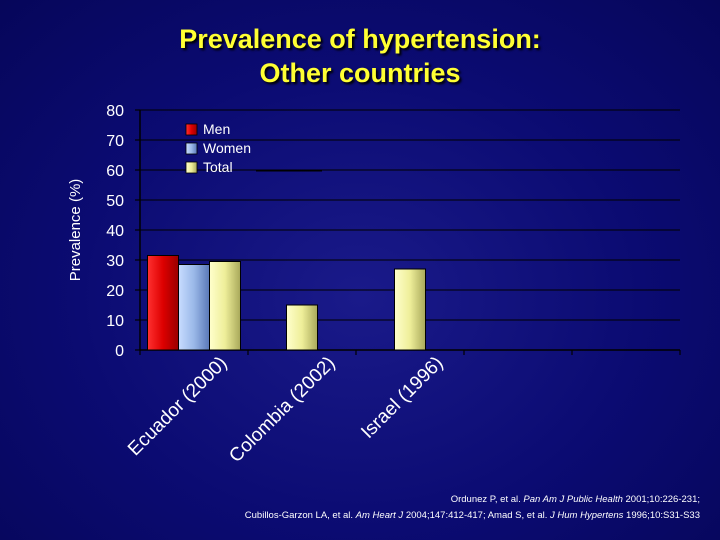  What do you see at coordinates (163, 303) in the screenshot?
I see `bar-men` at bounding box center [163, 303].